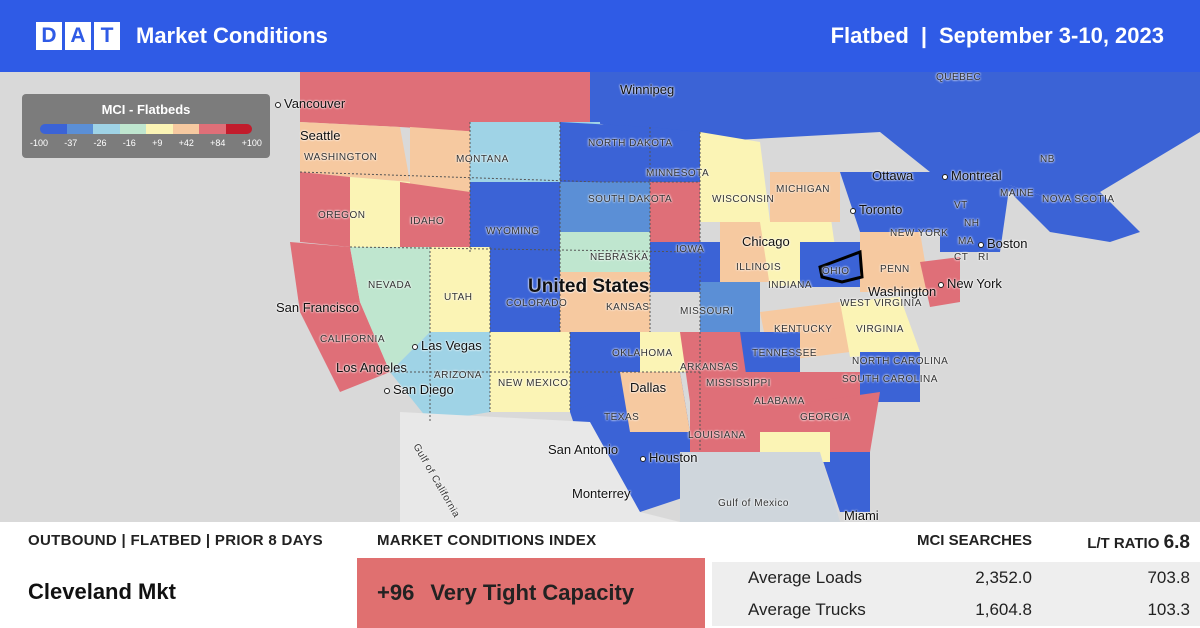  Describe the element at coordinates (890, 379) in the screenshot. I see `state-label: SOUTH CAROLINA` at that location.